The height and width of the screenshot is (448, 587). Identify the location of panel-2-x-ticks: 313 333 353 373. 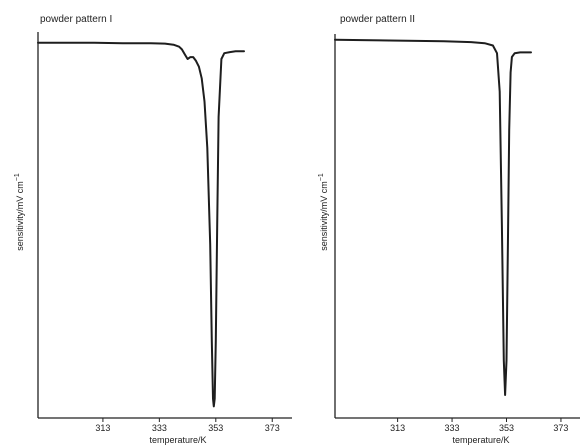
(479, 425).